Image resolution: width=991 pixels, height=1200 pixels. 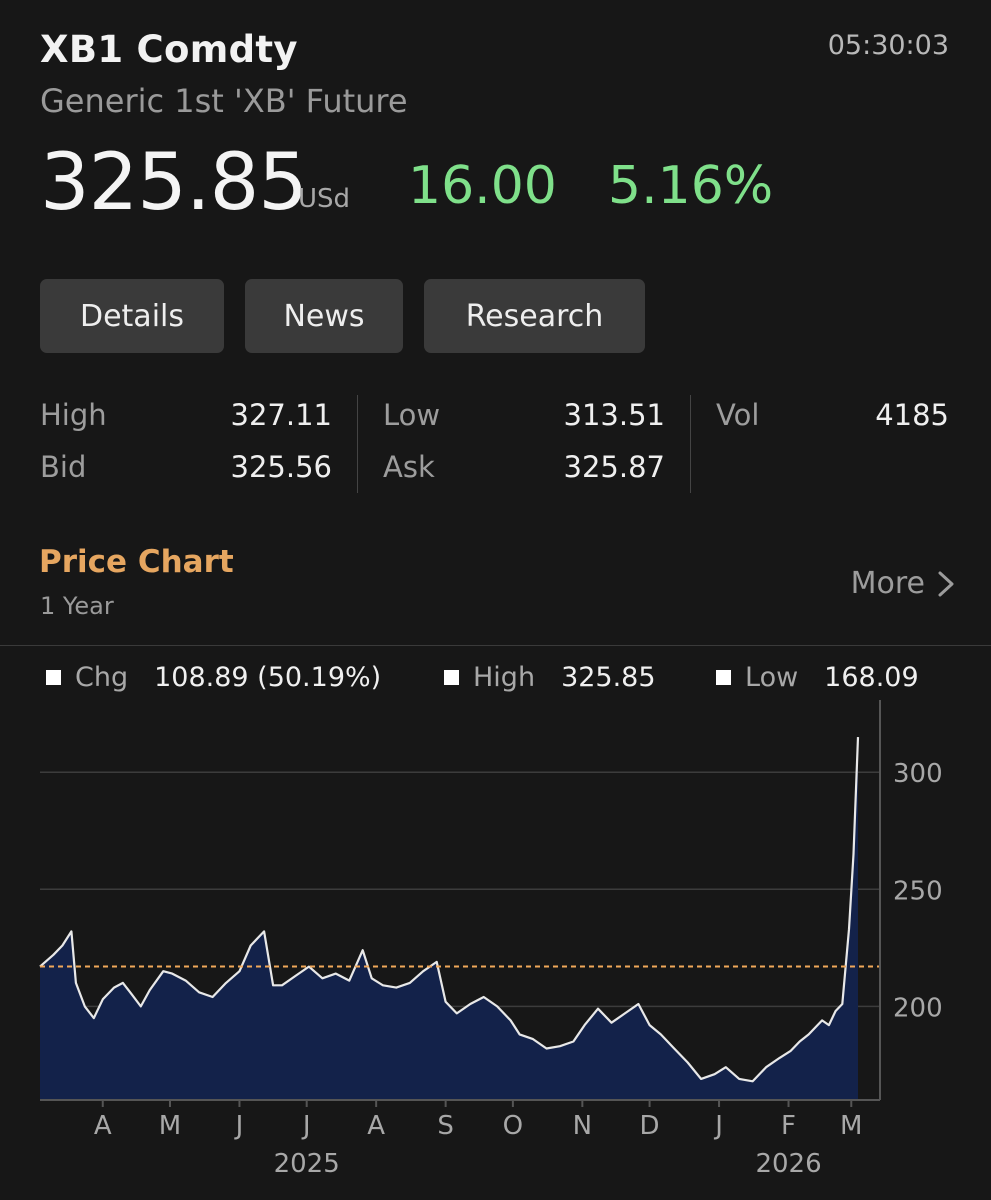 I want to click on low-label: Low, so click(x=412, y=415).